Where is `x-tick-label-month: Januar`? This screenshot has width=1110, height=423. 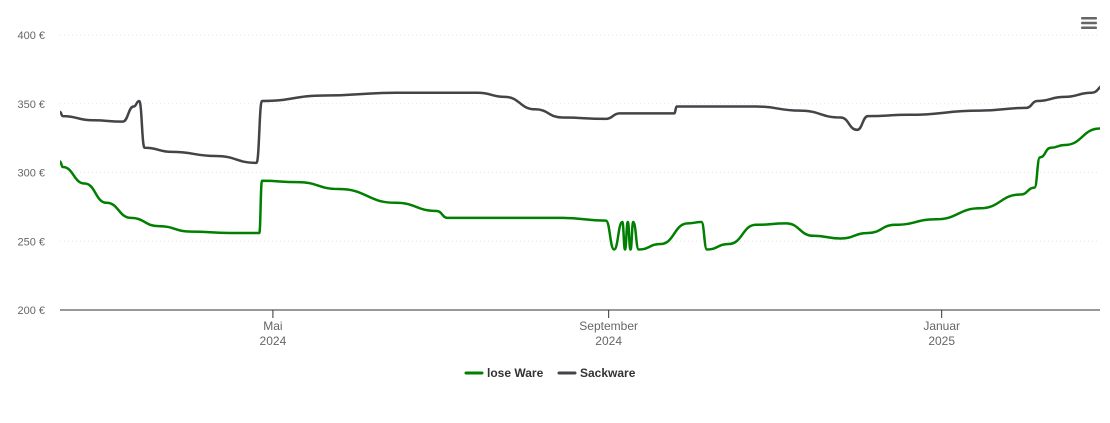
x-tick-label-month: Januar is located at coordinates (941, 326).